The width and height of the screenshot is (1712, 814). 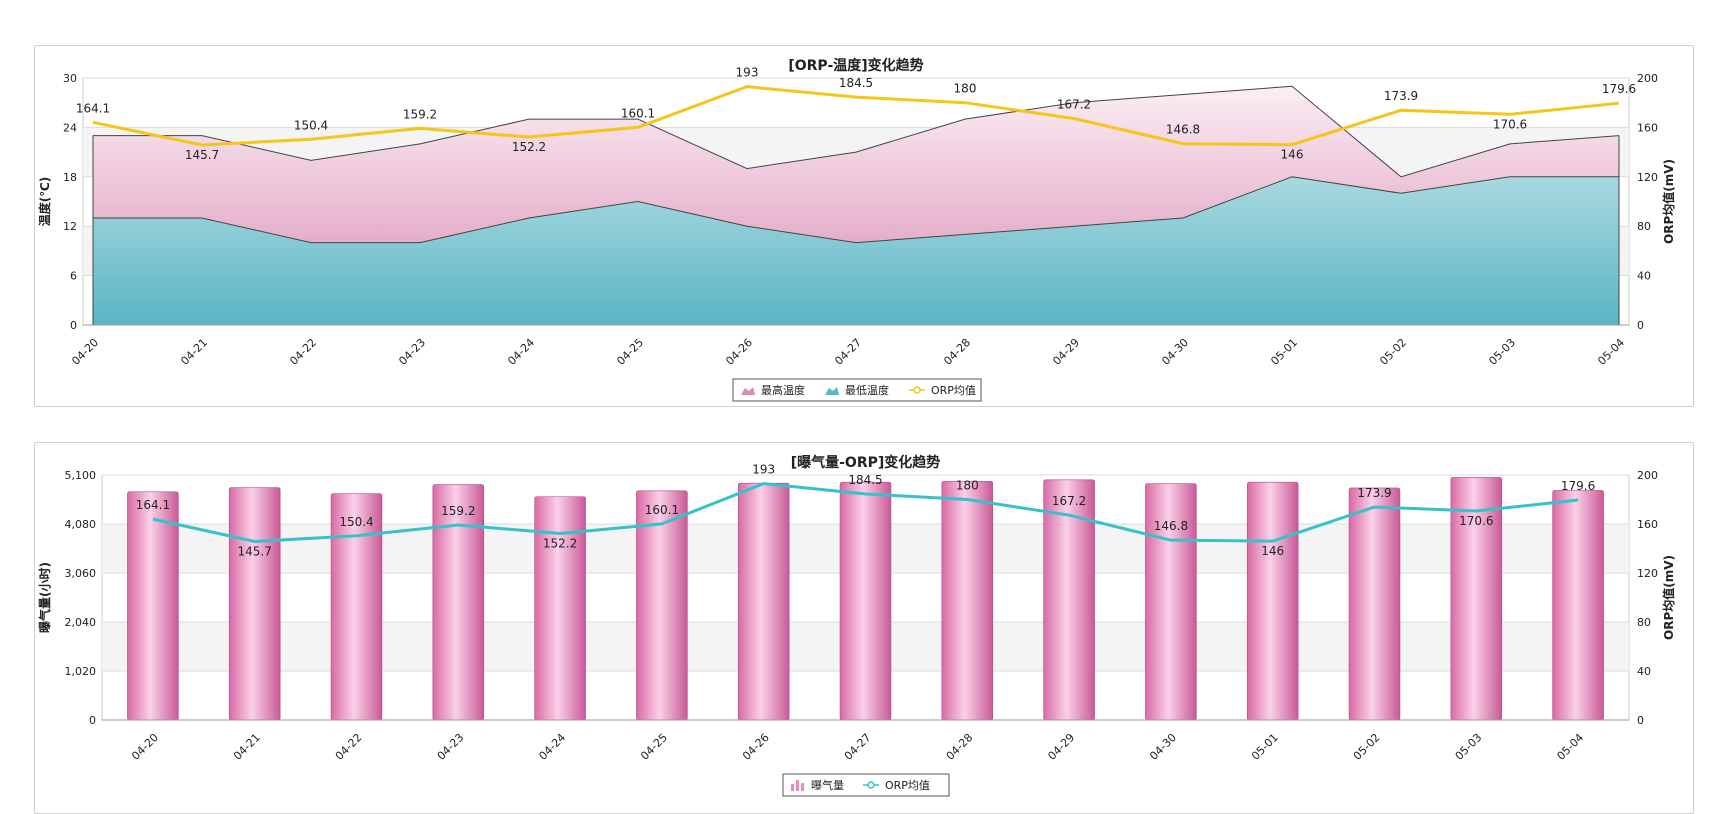 What do you see at coordinates (827, 785) in the screenshot?
I see `legend-label: 曝气量` at bounding box center [827, 785].